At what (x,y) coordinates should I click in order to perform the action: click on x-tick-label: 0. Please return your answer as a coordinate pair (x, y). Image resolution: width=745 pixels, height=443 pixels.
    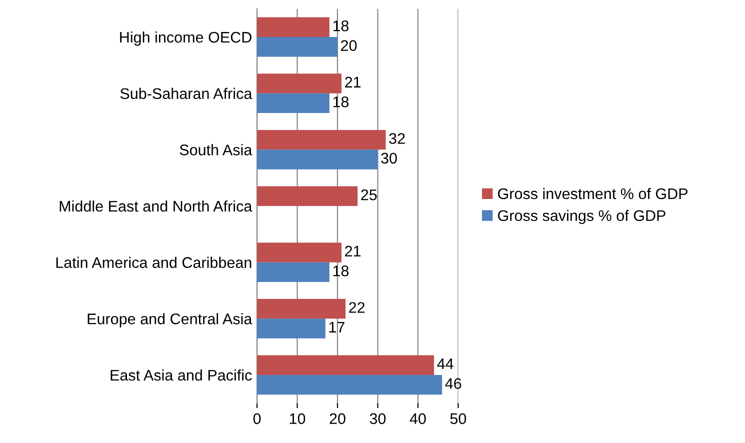
    Looking at the image, I should click on (257, 418).